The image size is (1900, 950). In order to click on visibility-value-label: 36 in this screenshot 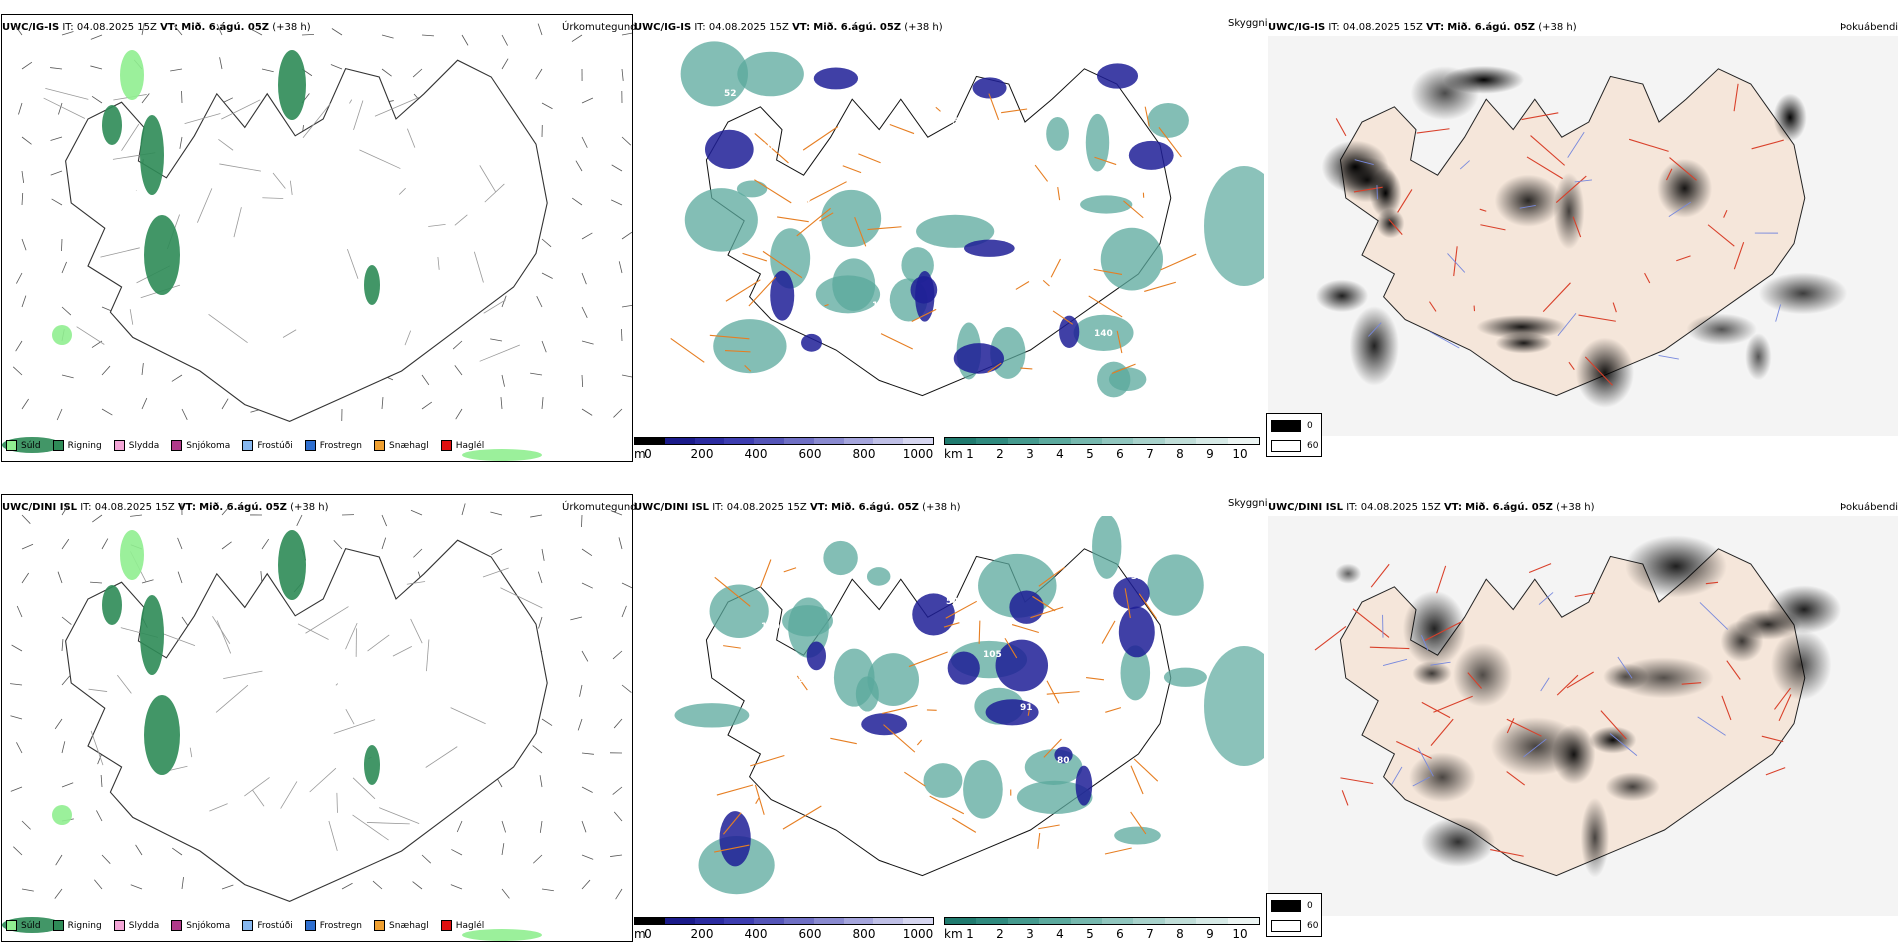, I will do `click(741, 683)`.